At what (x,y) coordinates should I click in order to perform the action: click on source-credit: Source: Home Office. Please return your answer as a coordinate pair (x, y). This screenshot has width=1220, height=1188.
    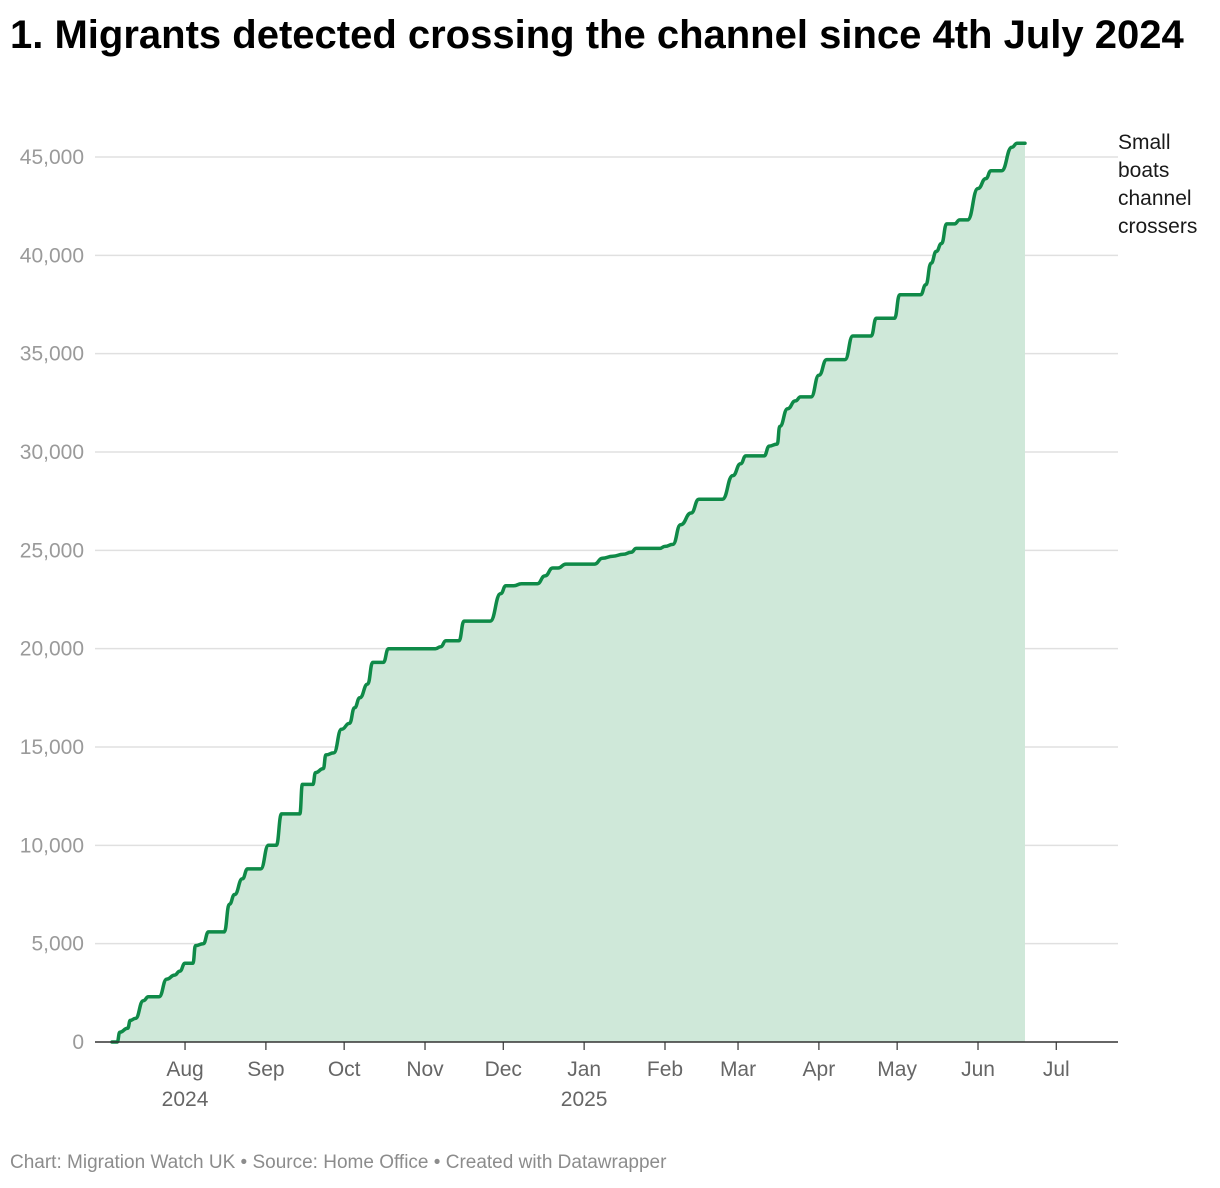
    Looking at the image, I should click on (340, 1162).